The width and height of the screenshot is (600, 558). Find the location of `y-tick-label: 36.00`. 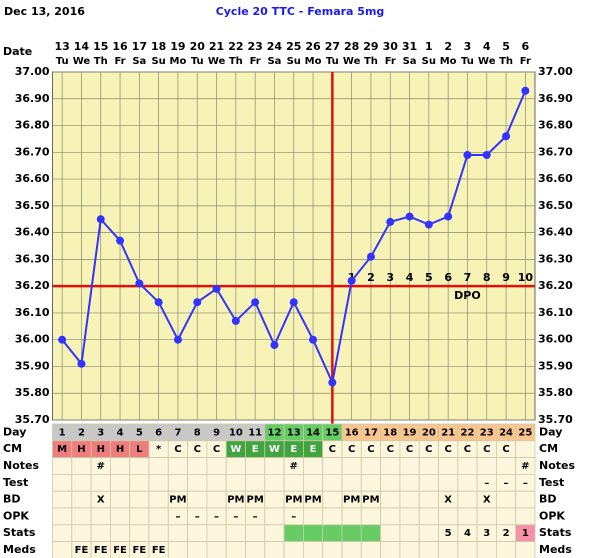

y-tick-label: 36.00 is located at coordinates (32, 339).